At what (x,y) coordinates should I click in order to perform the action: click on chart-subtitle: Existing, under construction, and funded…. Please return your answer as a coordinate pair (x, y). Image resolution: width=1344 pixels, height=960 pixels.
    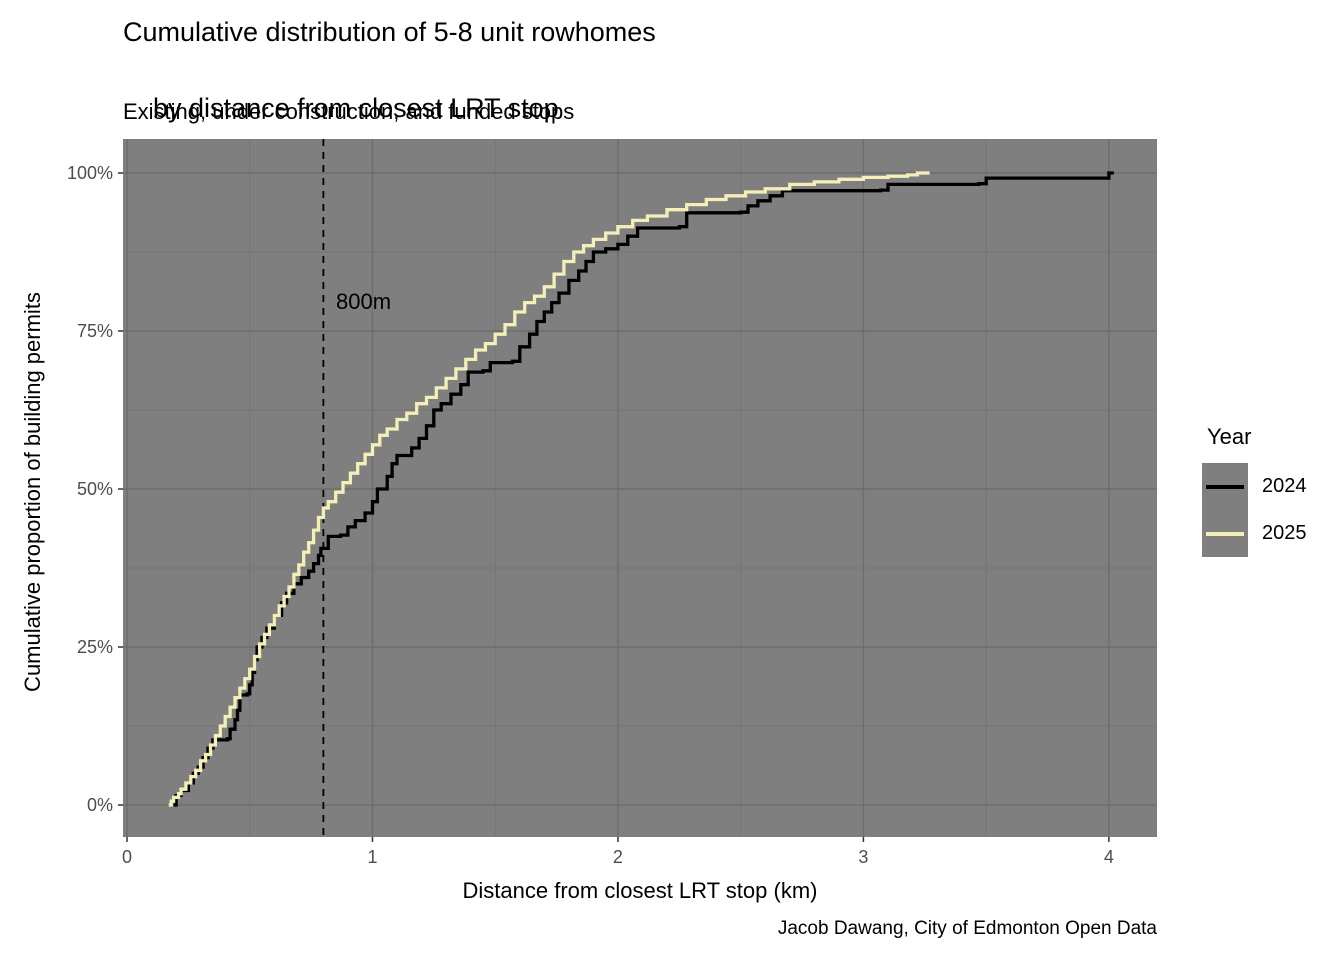
    Looking at the image, I should click on (349, 111).